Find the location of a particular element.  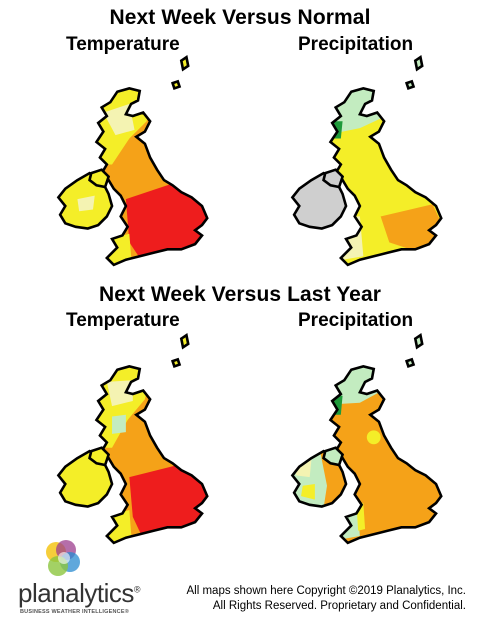

map-label-precipitation-last-year: Precipitation is located at coordinates (356, 320).